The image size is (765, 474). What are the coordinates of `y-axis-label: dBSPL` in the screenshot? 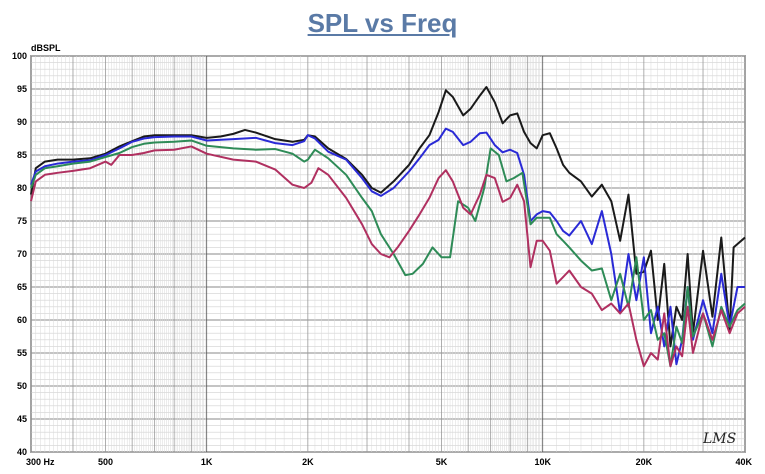 It's located at (46, 48).